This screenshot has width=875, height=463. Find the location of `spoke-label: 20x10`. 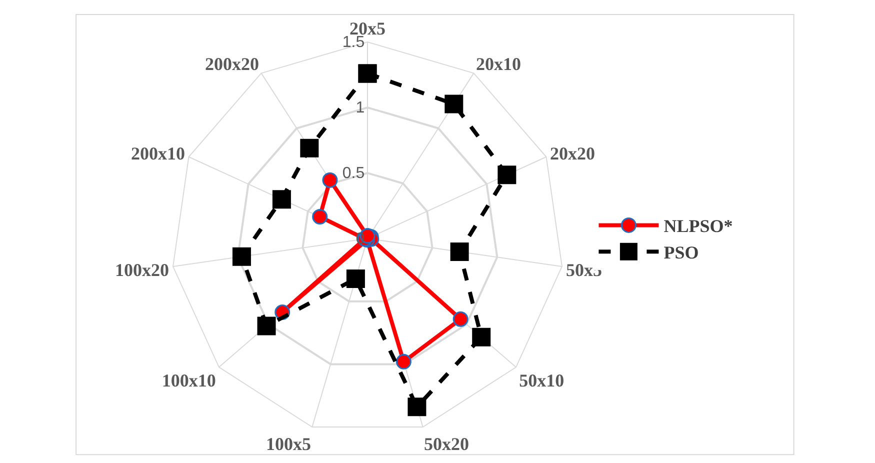

spoke-label: 20x10 is located at coordinates (498, 64).